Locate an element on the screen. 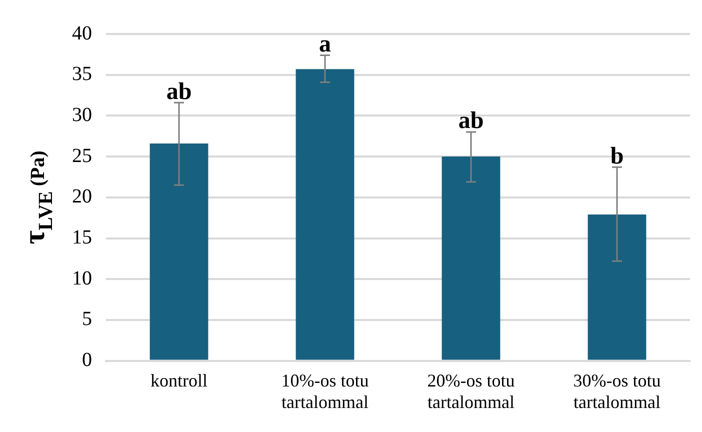 The height and width of the screenshot is (432, 702). y-tick-label: 0 is located at coordinates (87, 360).